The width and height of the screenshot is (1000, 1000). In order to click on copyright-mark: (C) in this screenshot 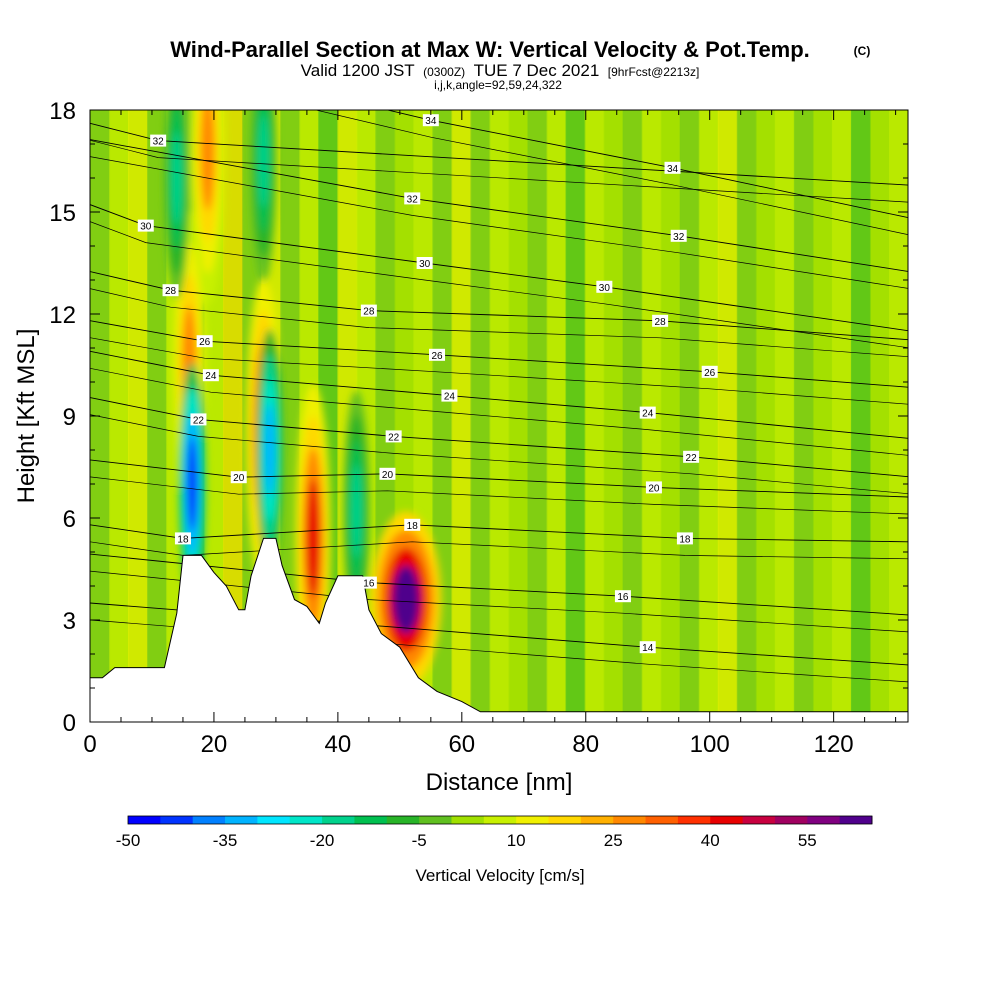, I will do `click(862, 51)`.